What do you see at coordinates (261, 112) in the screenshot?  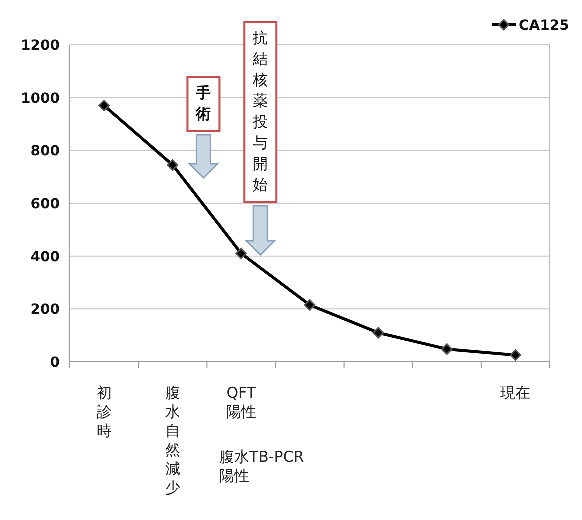 I see `annotation: 抗結核薬投与開始` at bounding box center [261, 112].